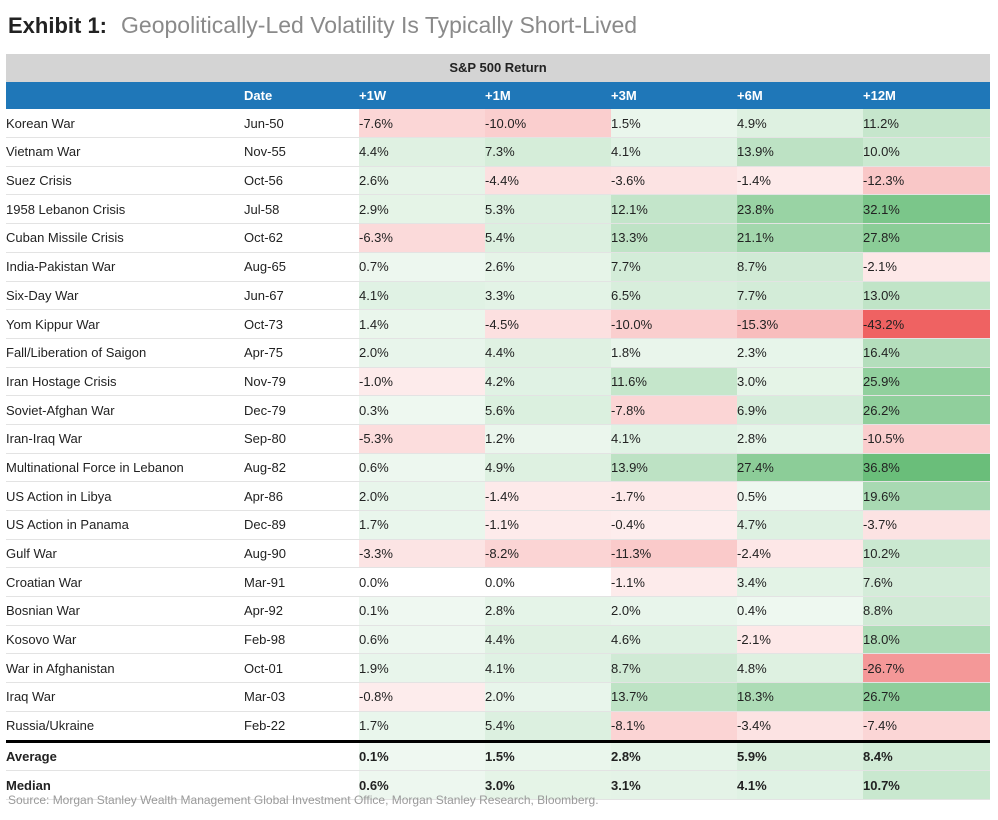 Image resolution: width=998 pixels, height=820 pixels. Describe the element at coordinates (498, 553) in the screenshot. I see `table-row: Gulf War Aug-90 -3.3% -8.2% -11.3% -2.4% 10.2%` at that location.